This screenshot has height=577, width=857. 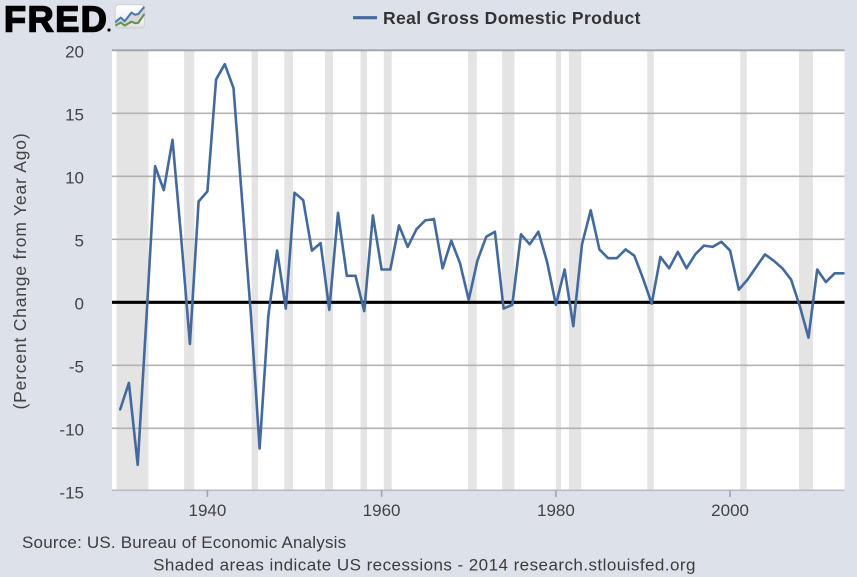 What do you see at coordinates (512, 18) in the screenshot?
I see `svg-text: Real Gross Domestic Product` at bounding box center [512, 18].